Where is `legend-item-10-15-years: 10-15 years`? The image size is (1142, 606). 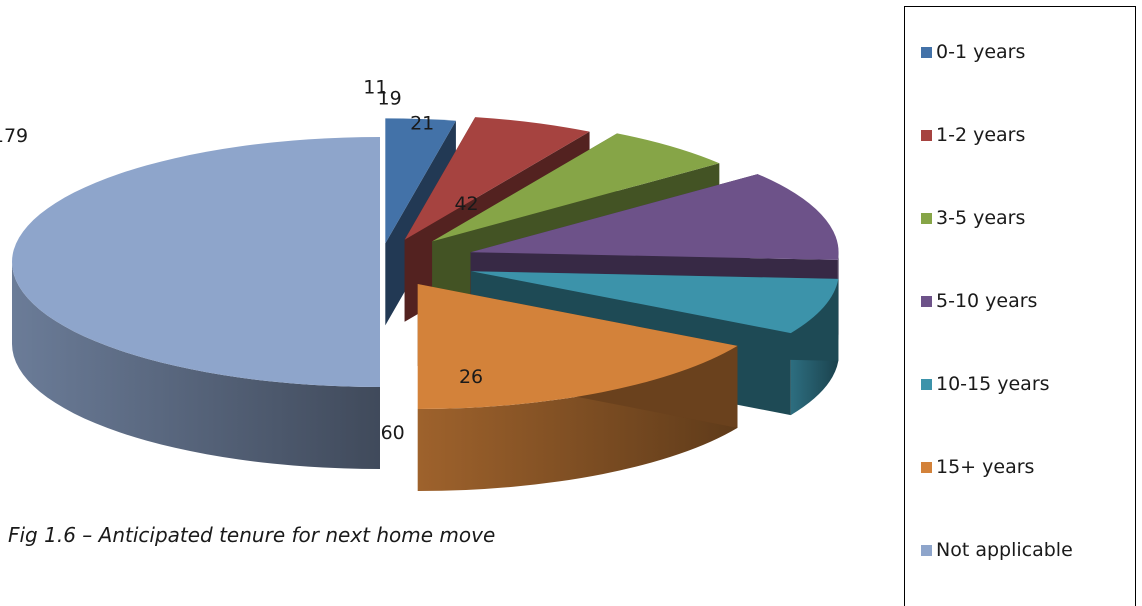
legend-item-10-15-years: 10-15 years is located at coordinates (985, 384).